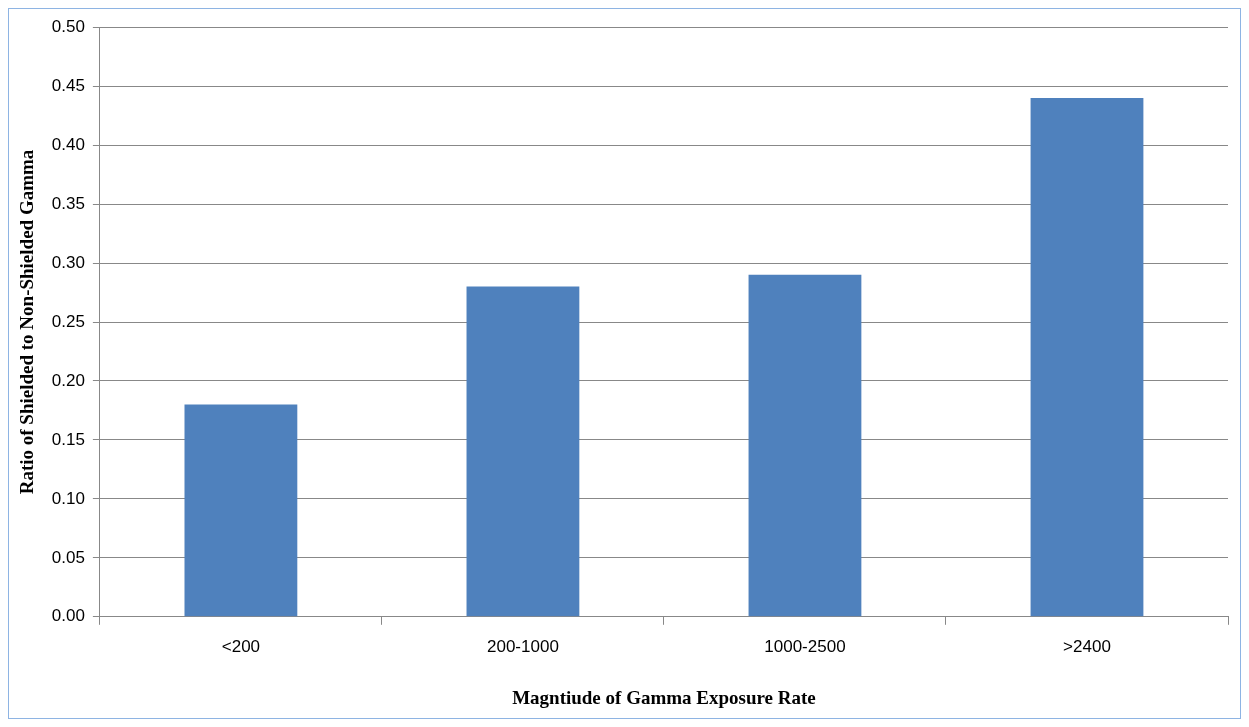 The height and width of the screenshot is (727, 1249). What do you see at coordinates (68, 439) in the screenshot?
I see `y-tick-label: 0.15` at bounding box center [68, 439].